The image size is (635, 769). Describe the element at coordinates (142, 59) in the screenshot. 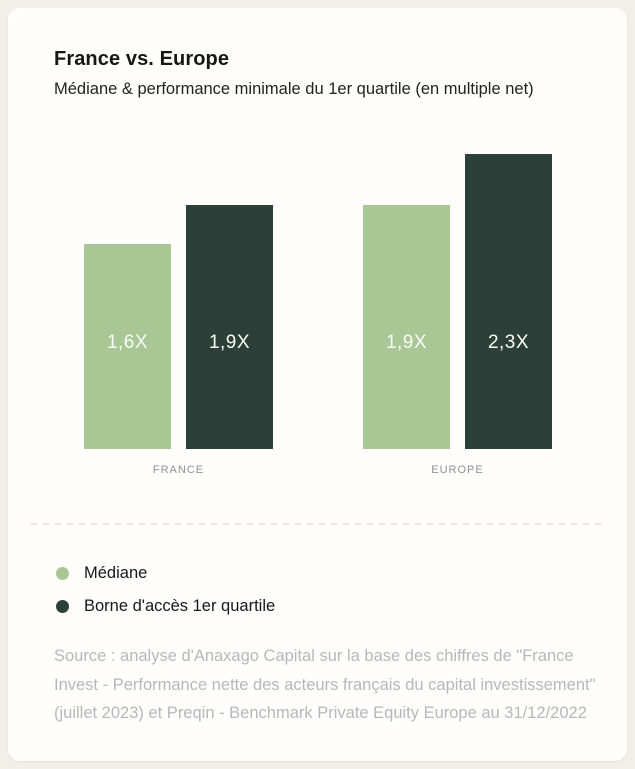

I see `chart-title: France vs. Europe` at that location.